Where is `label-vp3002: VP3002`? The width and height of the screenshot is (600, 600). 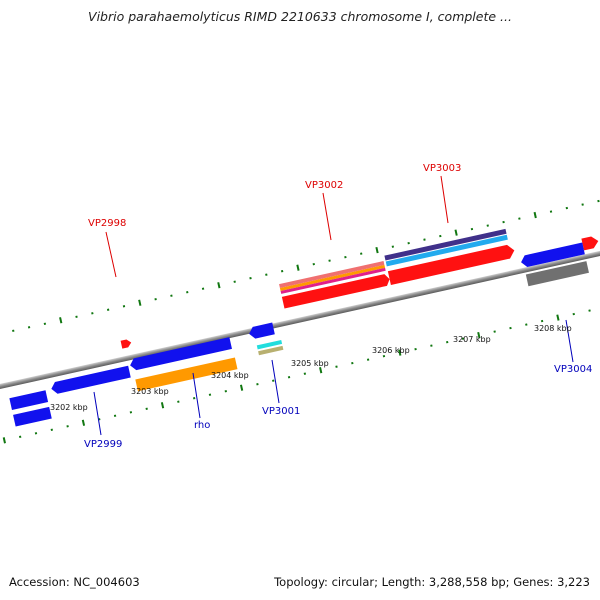 label-vp3002: VP3002 is located at coordinates (324, 185).